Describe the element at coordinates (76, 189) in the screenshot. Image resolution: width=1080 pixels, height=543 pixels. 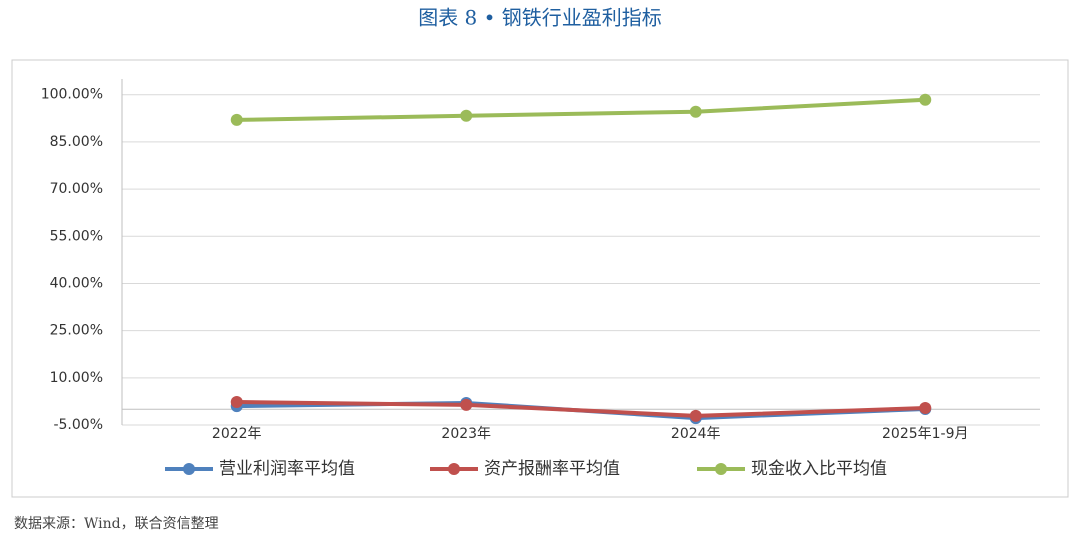
I see `y-tick-label: 70.00%` at that location.